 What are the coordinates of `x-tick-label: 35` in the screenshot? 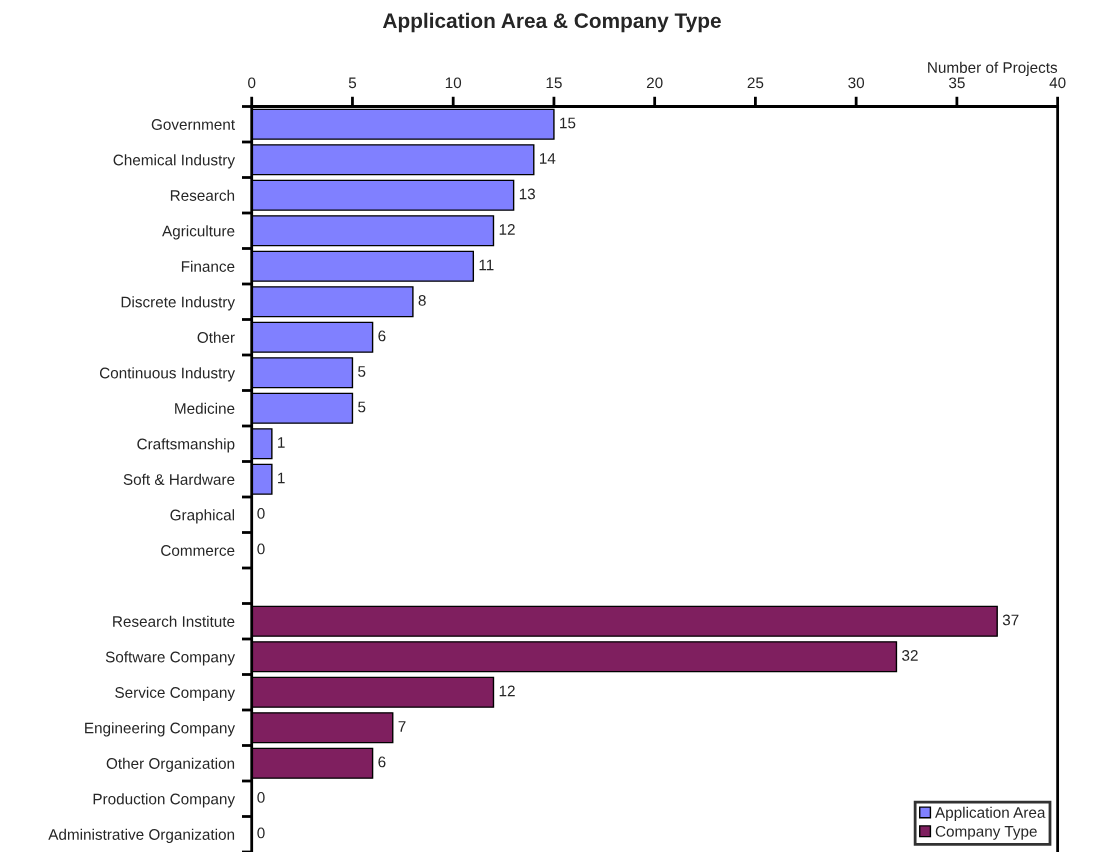 It's located at (956, 83).